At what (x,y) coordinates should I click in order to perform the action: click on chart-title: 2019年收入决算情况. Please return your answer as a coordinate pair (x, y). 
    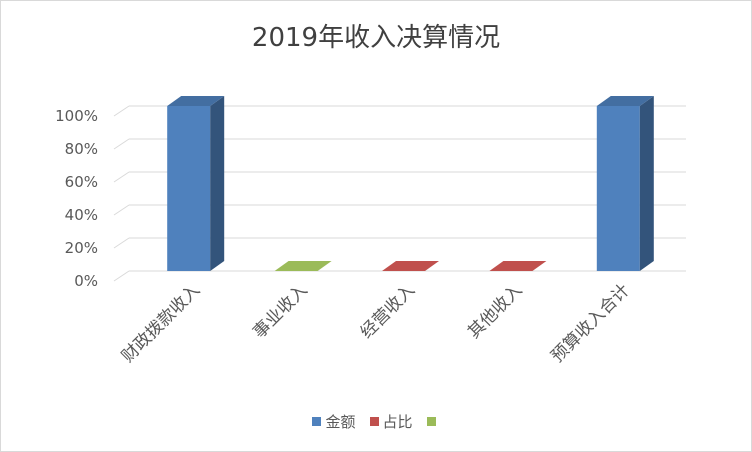
    Looking at the image, I should click on (376, 38).